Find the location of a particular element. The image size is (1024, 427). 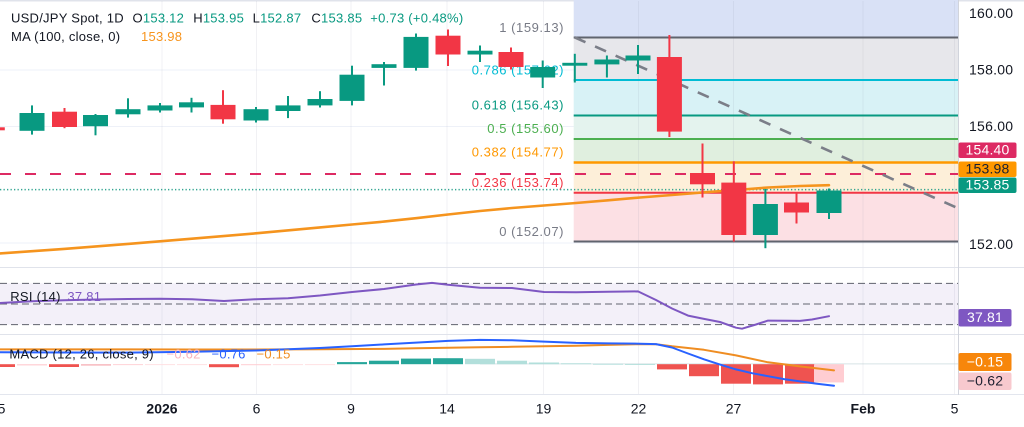

svg-text: L152.87 is located at coordinates (277, 17).